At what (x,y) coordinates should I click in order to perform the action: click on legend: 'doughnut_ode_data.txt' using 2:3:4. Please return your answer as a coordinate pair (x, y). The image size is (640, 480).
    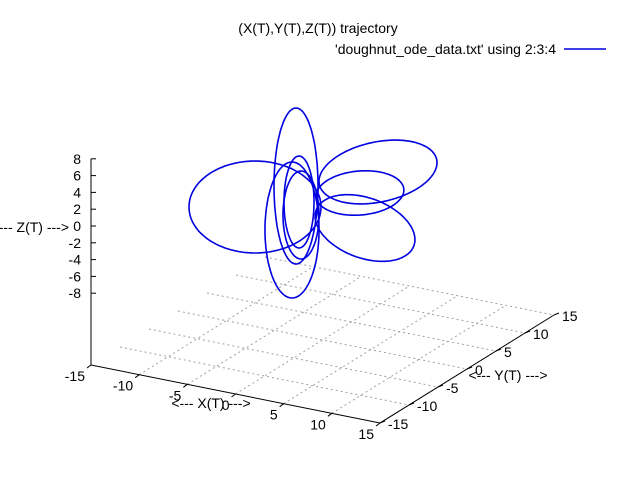
    Looking at the image, I should click on (470, 49).